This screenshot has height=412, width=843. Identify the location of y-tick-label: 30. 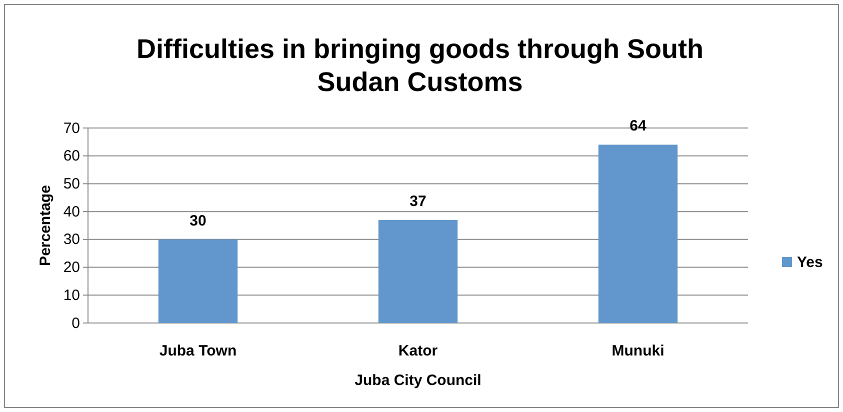
(71, 239).